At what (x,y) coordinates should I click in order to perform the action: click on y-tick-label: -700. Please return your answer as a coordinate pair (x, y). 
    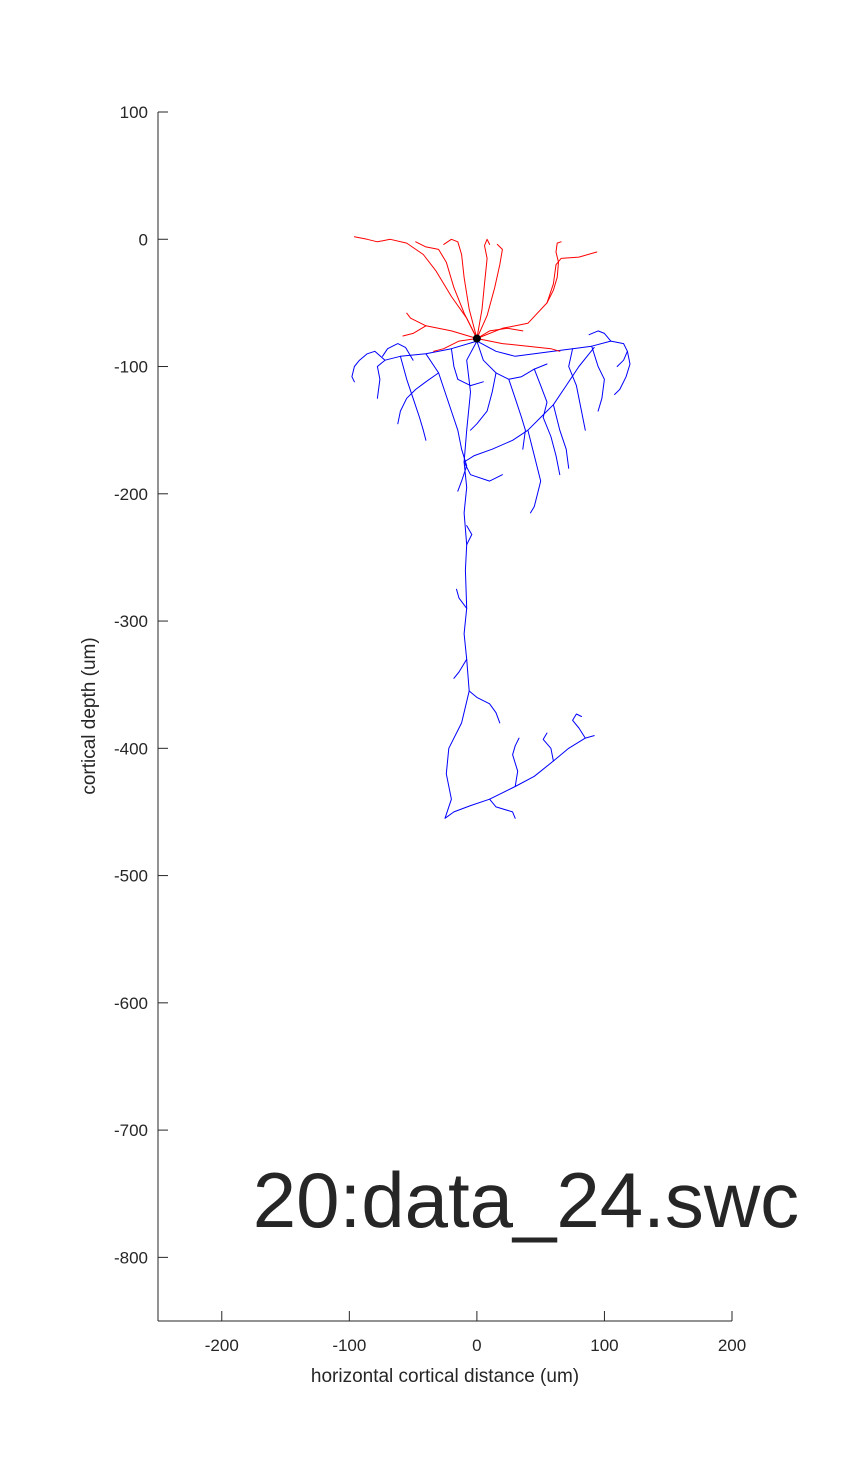
    Looking at the image, I should click on (131, 1130).